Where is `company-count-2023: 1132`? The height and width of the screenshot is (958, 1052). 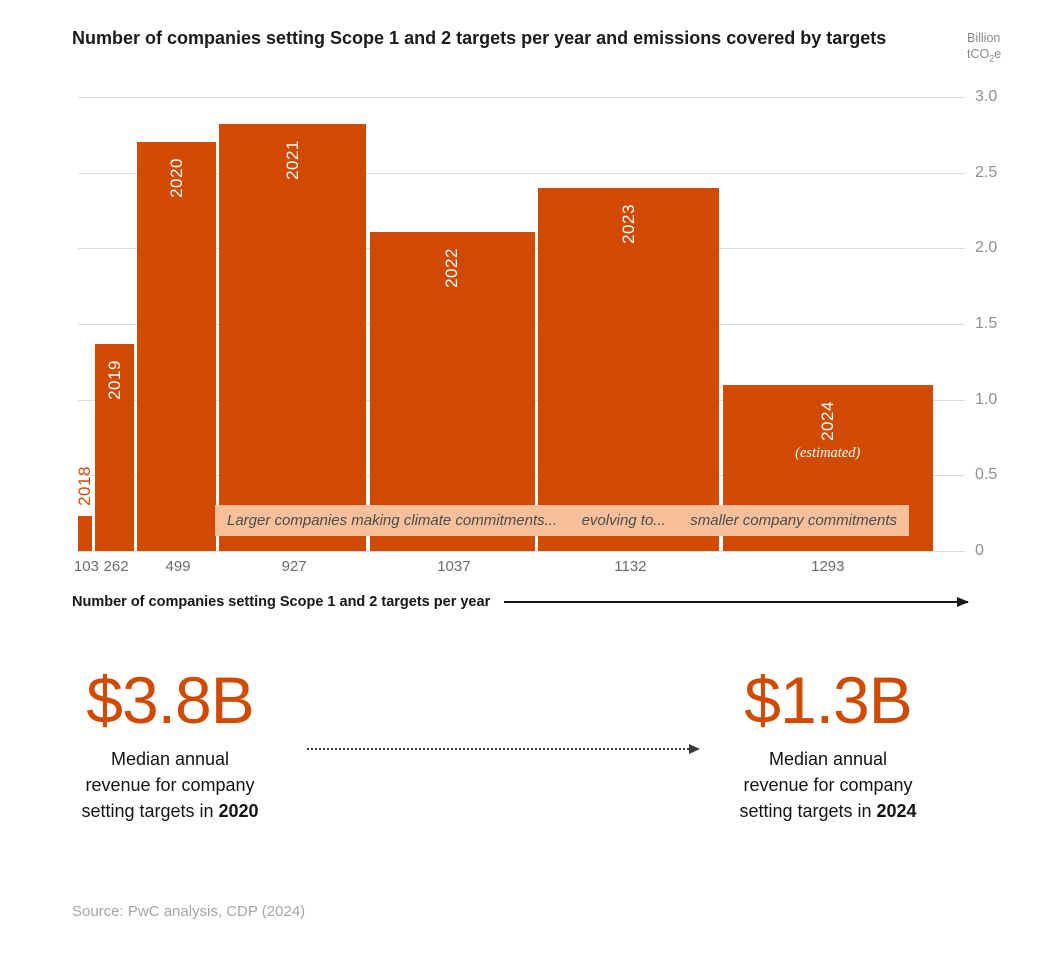 company-count-2023: 1132 is located at coordinates (630, 566).